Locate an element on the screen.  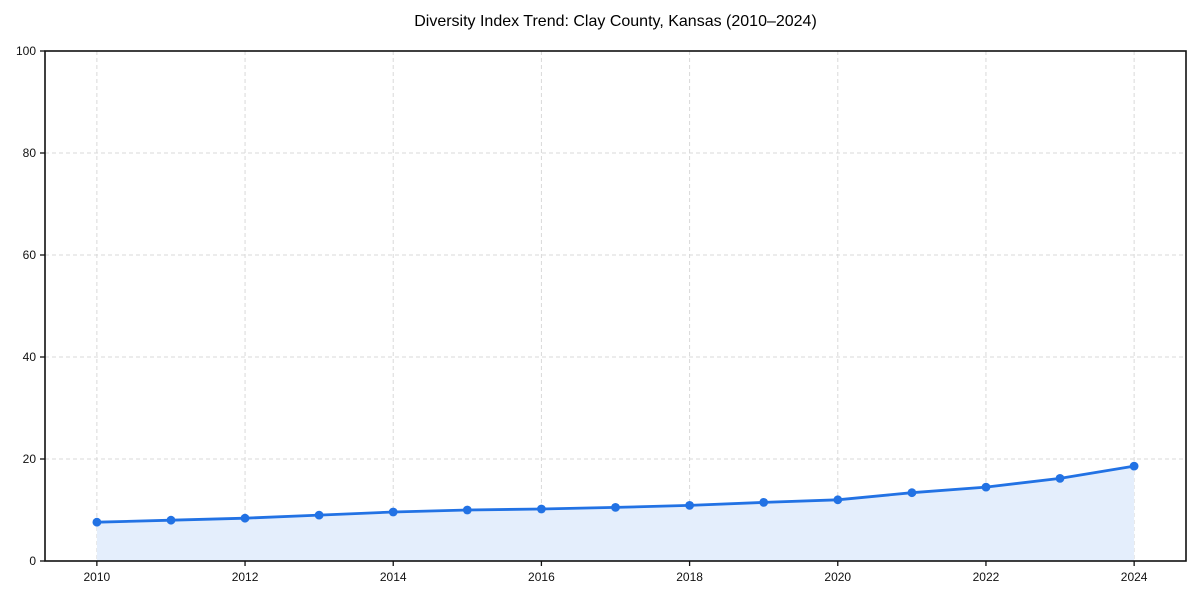
y-axis-tick-label: 0 is located at coordinates (32, 561).